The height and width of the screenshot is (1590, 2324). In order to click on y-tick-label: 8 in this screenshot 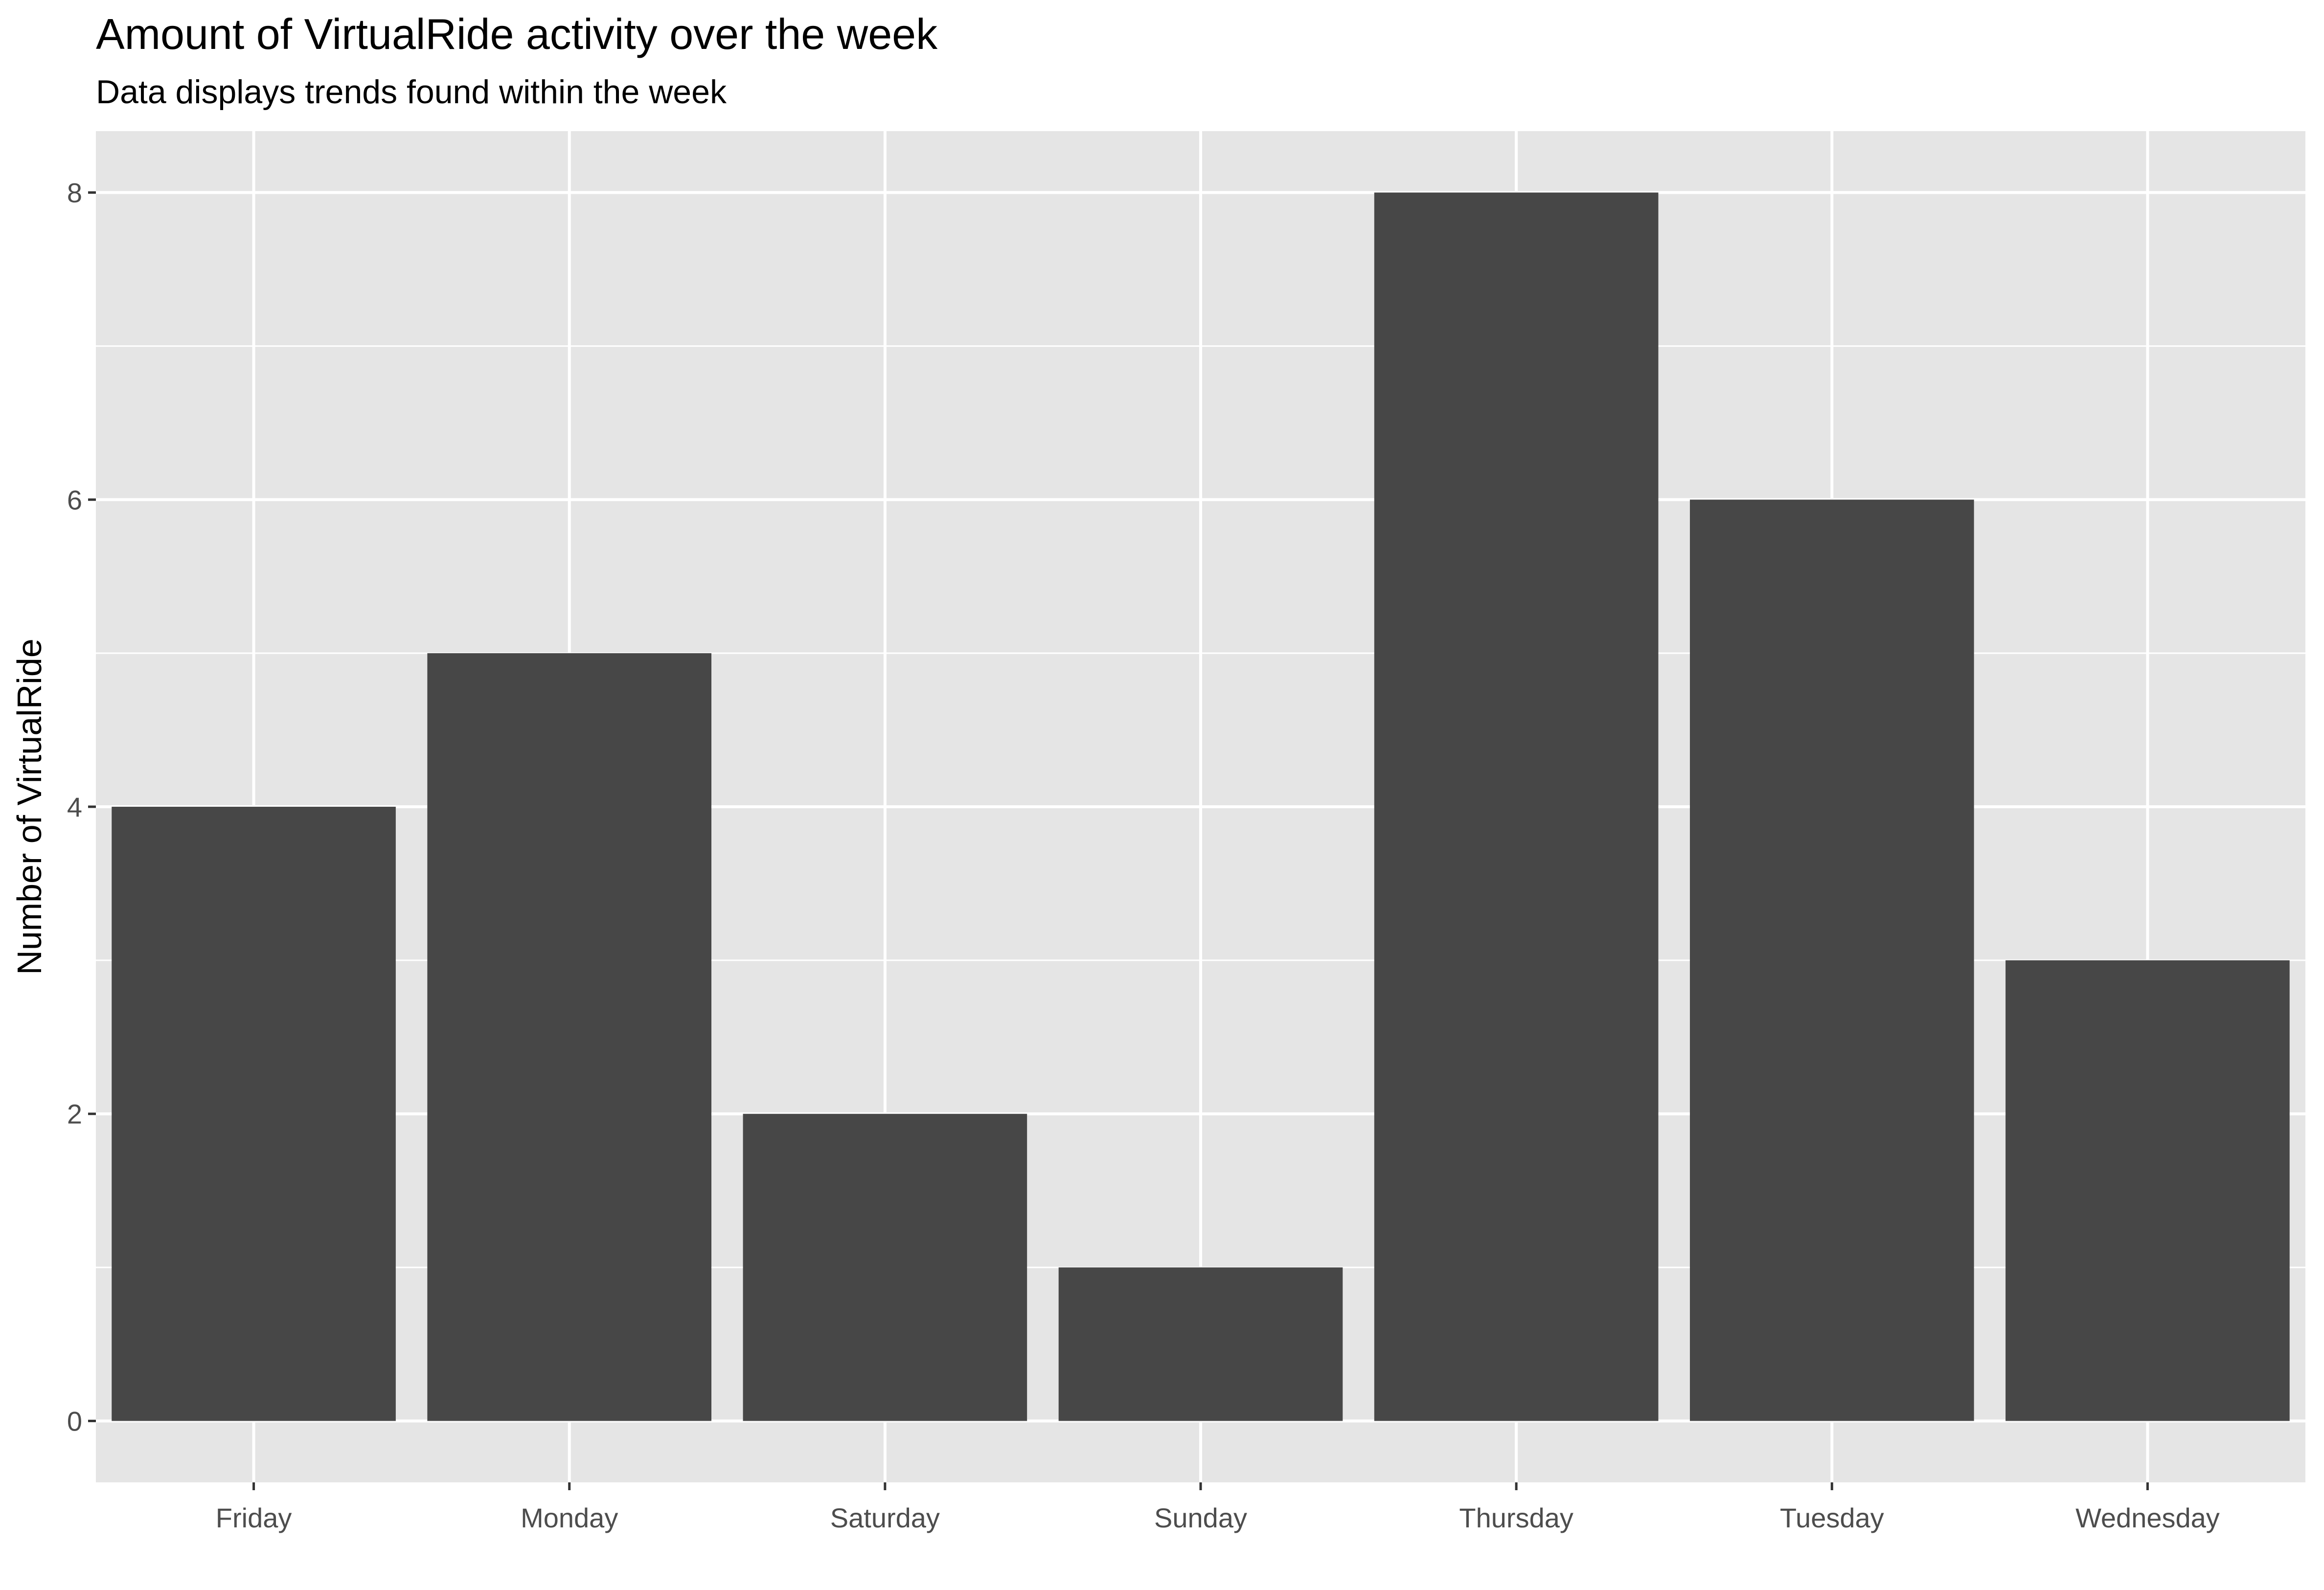, I will do `click(75, 193)`.